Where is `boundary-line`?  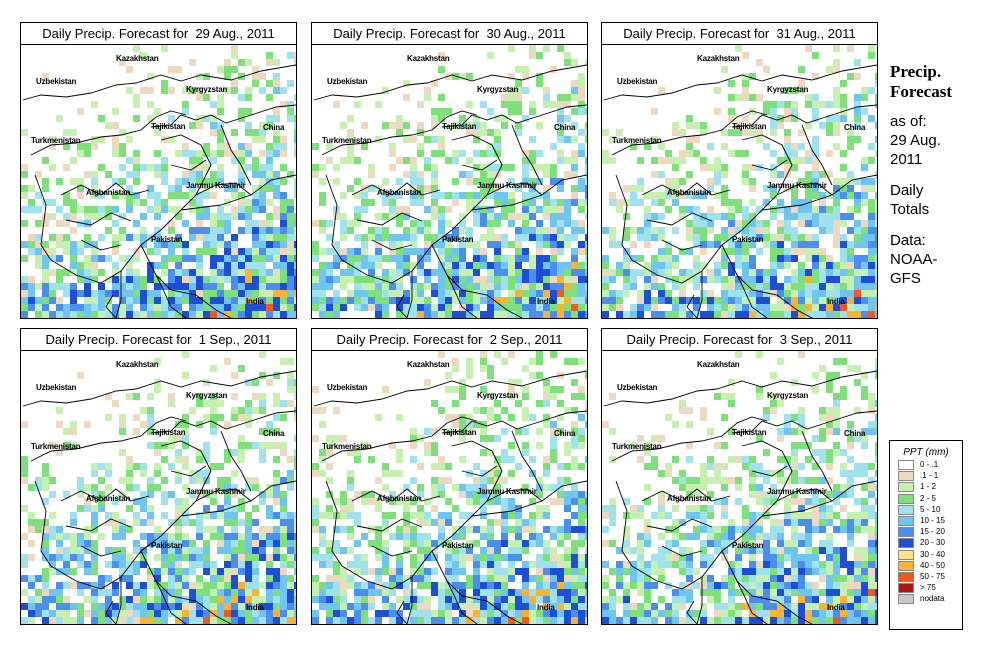
boundary-line is located at coordinates (105, 495).